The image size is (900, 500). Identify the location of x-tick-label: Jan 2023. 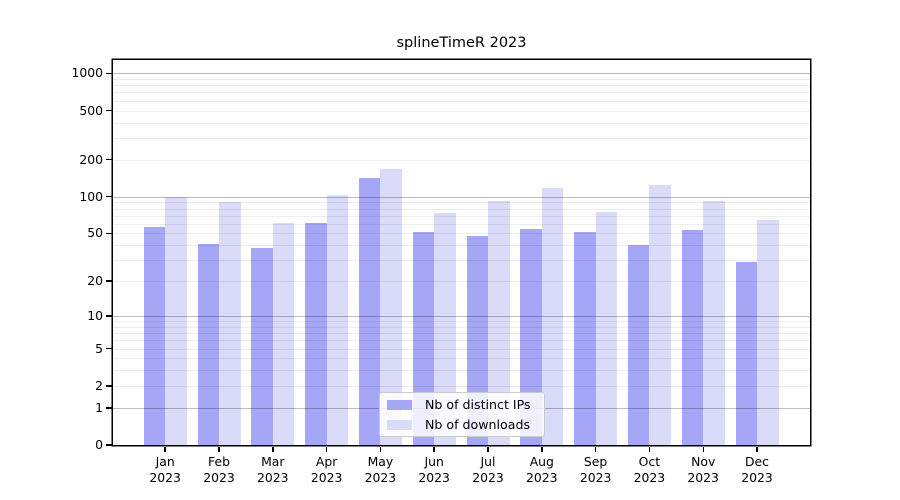
(165, 469).